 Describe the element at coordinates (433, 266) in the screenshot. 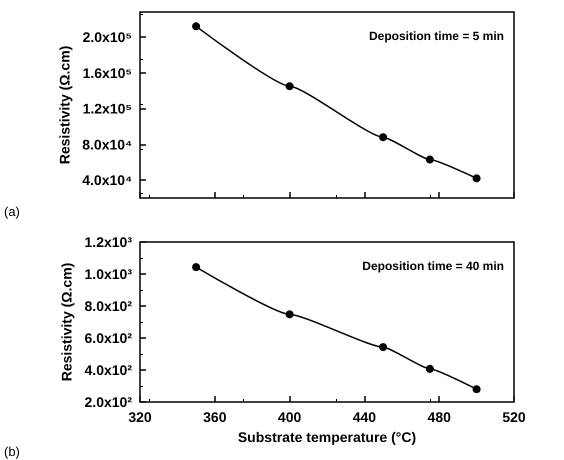

I see `annotation: Deposition time = 40 min` at that location.